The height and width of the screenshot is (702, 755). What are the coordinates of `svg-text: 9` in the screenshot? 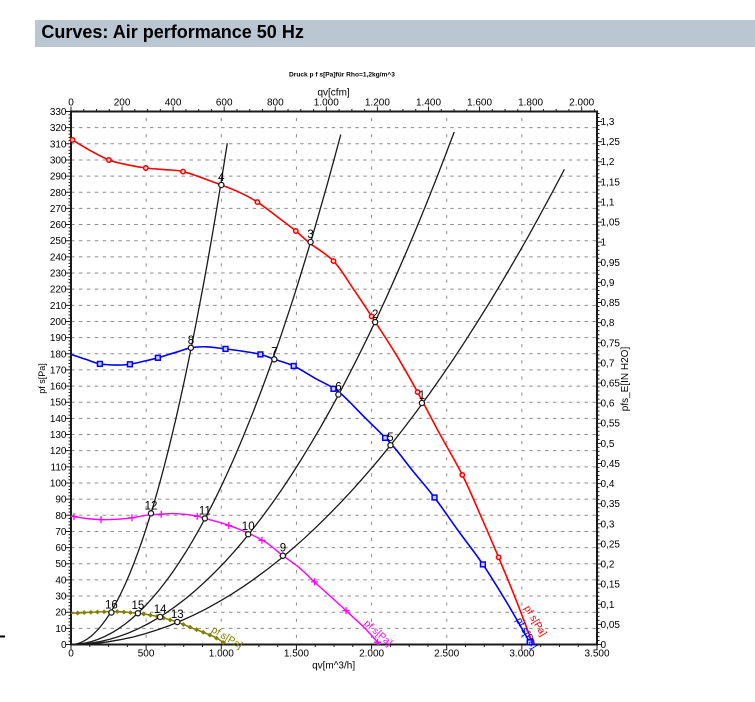 It's located at (283, 549).